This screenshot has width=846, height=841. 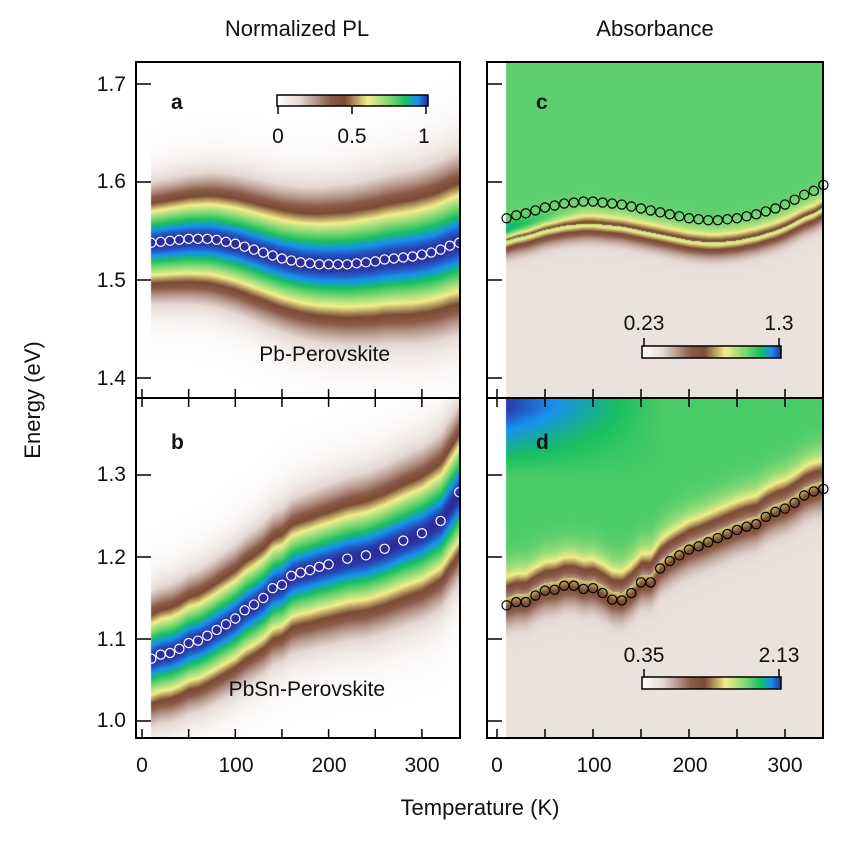 What do you see at coordinates (32, 399) in the screenshot?
I see `y-axis-label: Energy (eV)` at bounding box center [32, 399].